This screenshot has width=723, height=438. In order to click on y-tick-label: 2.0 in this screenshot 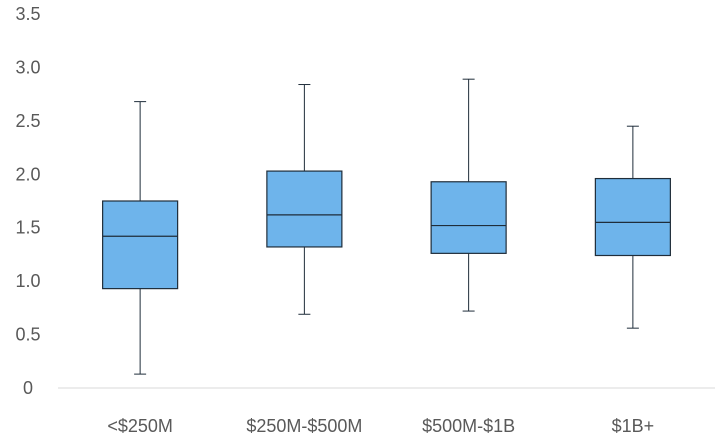, I will do `click(27, 174)`.